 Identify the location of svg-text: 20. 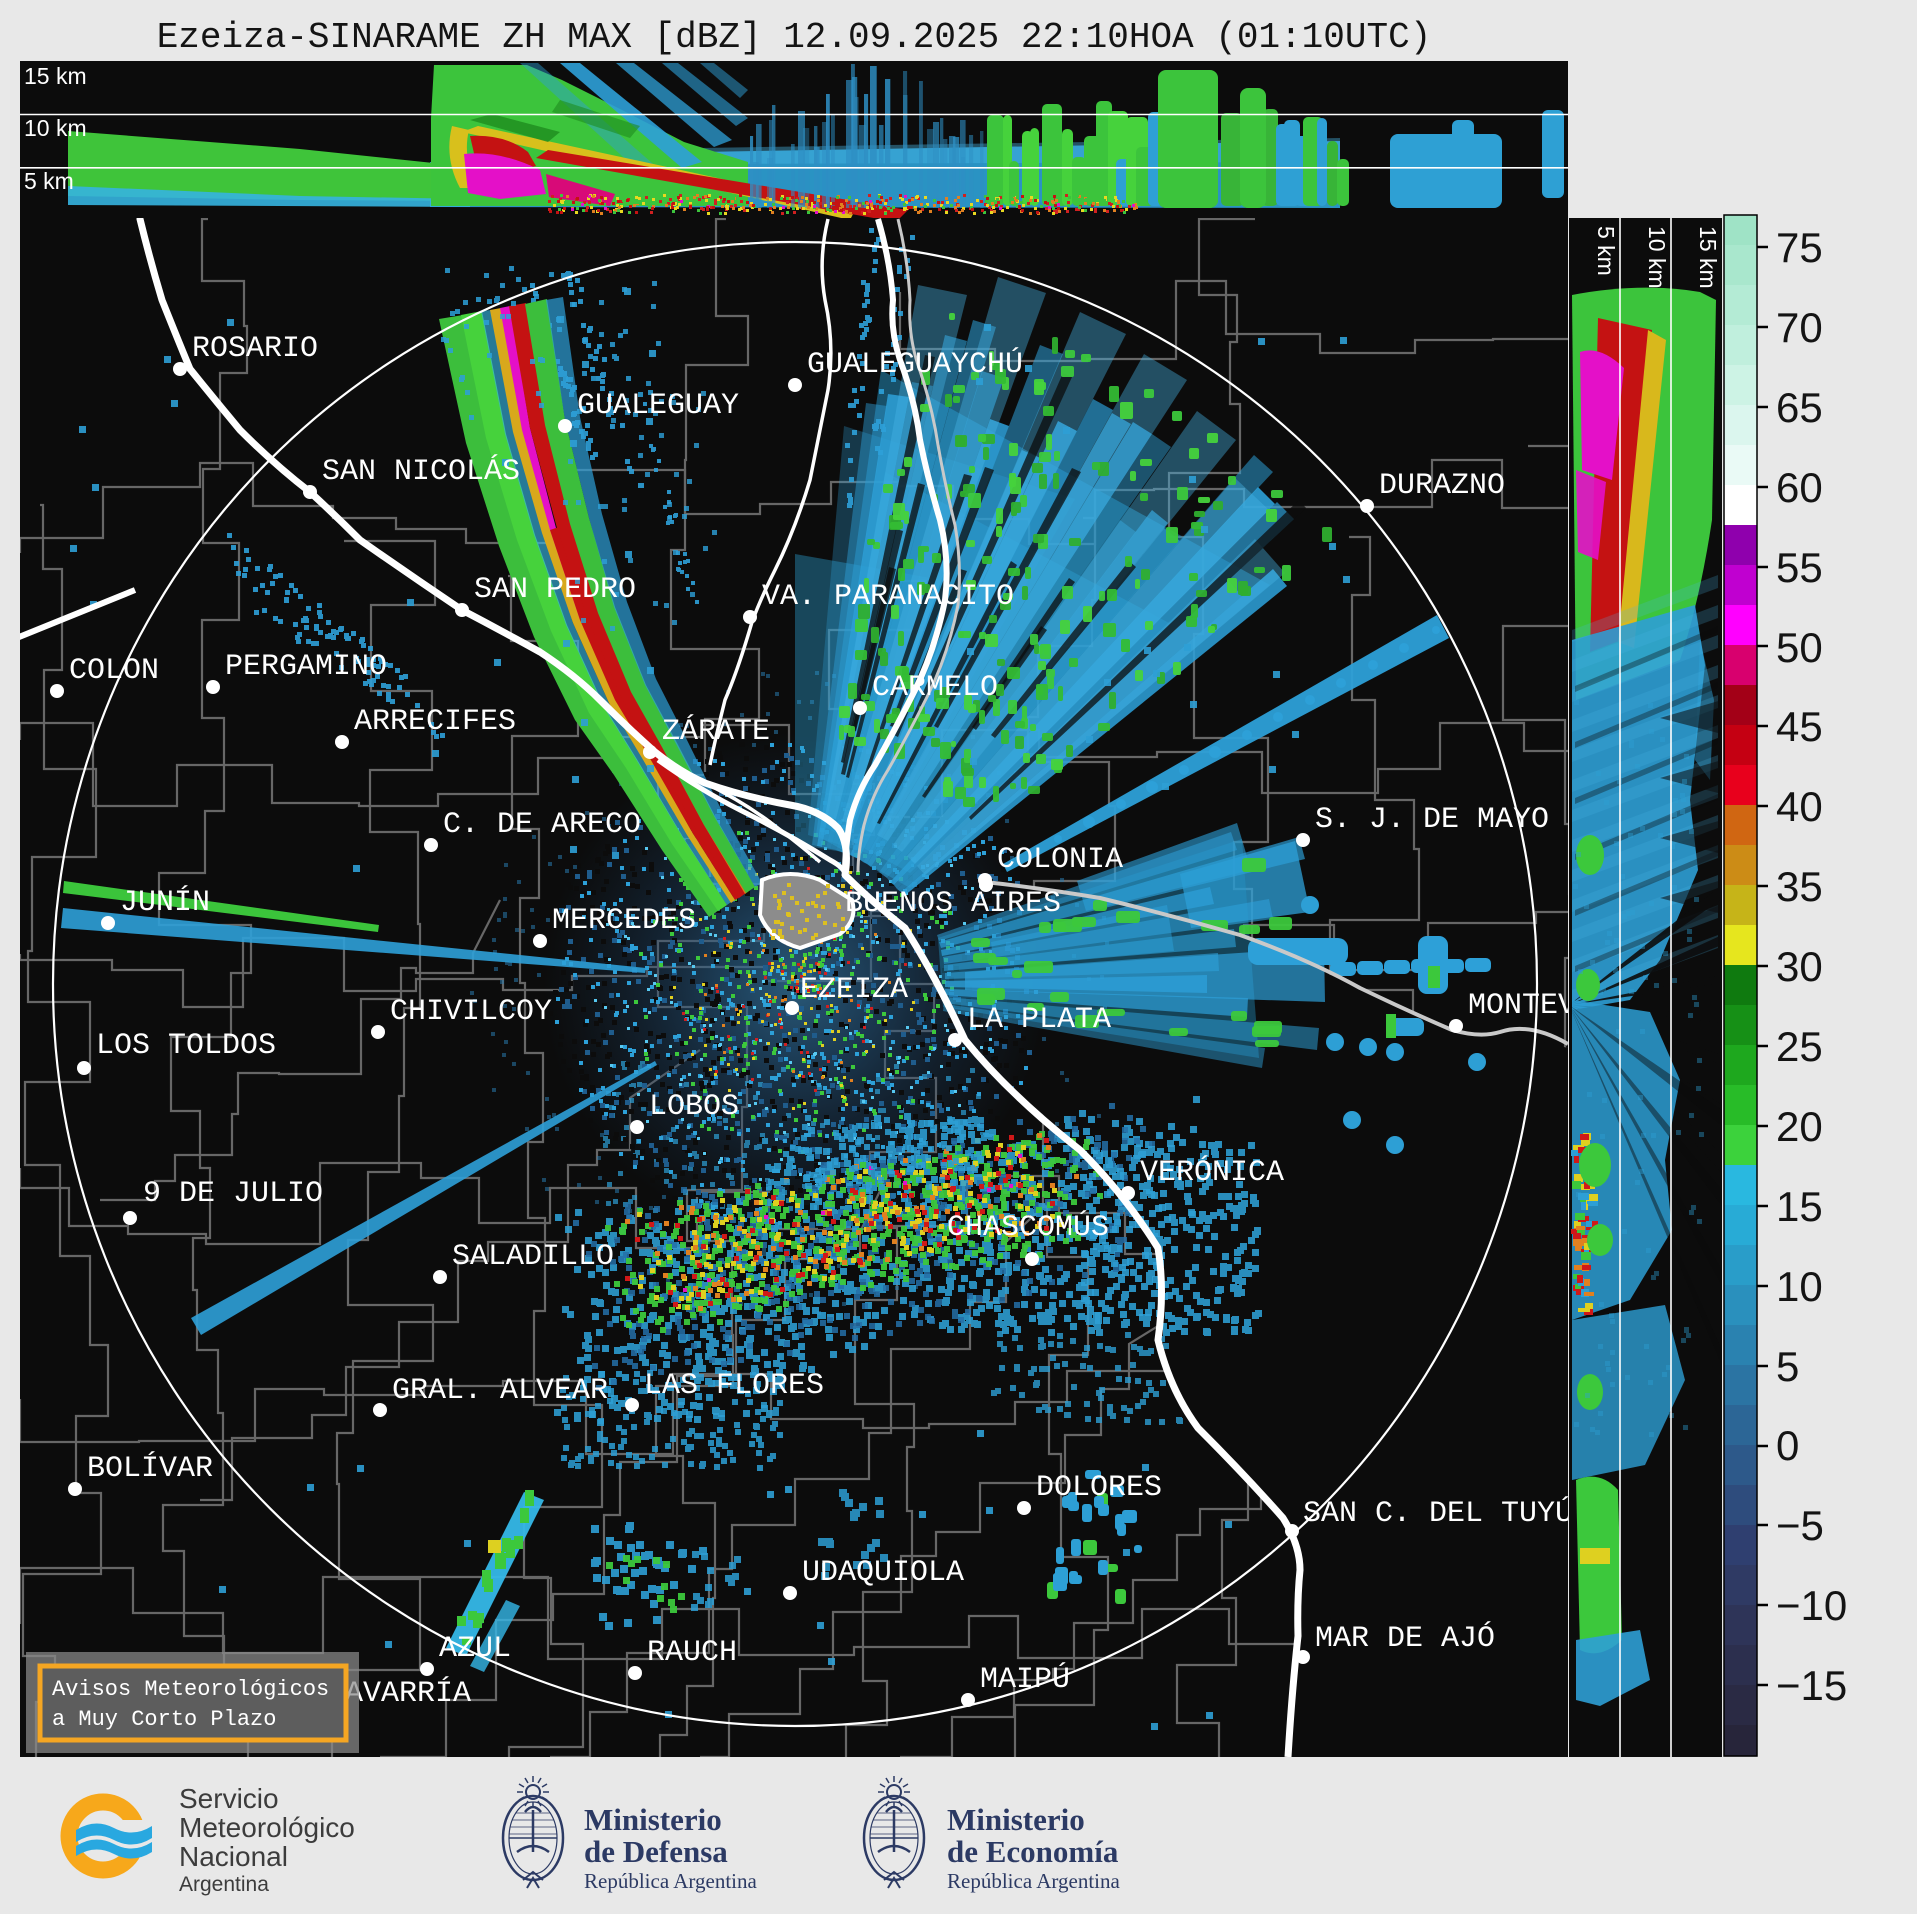
(1799, 1126).